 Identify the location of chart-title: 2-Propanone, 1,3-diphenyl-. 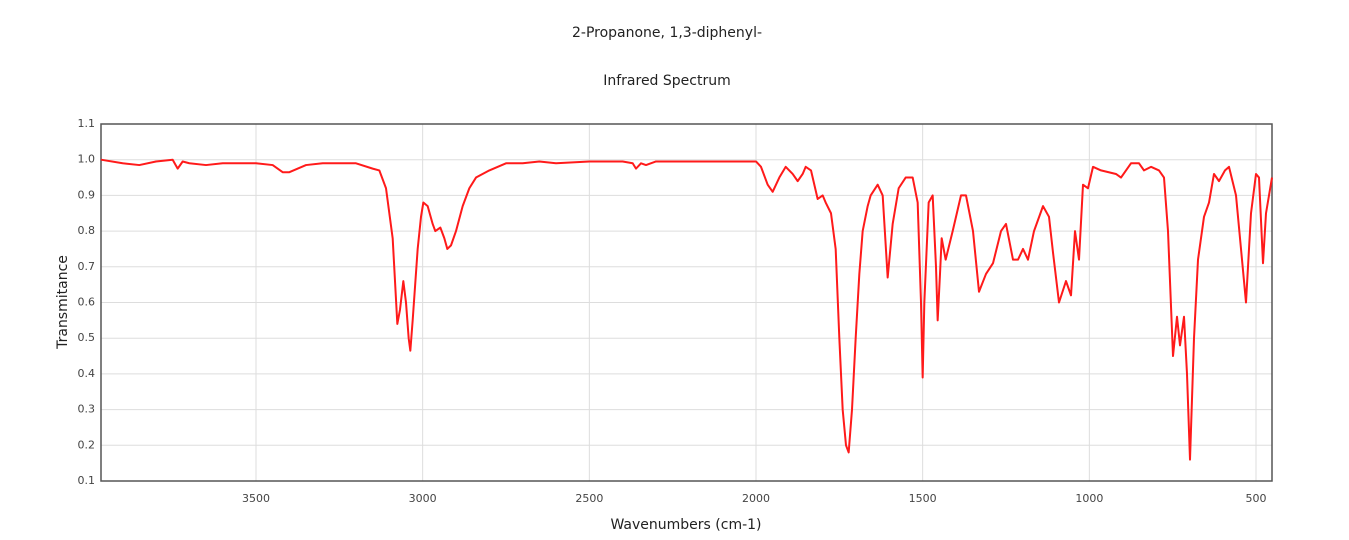
(667, 33).